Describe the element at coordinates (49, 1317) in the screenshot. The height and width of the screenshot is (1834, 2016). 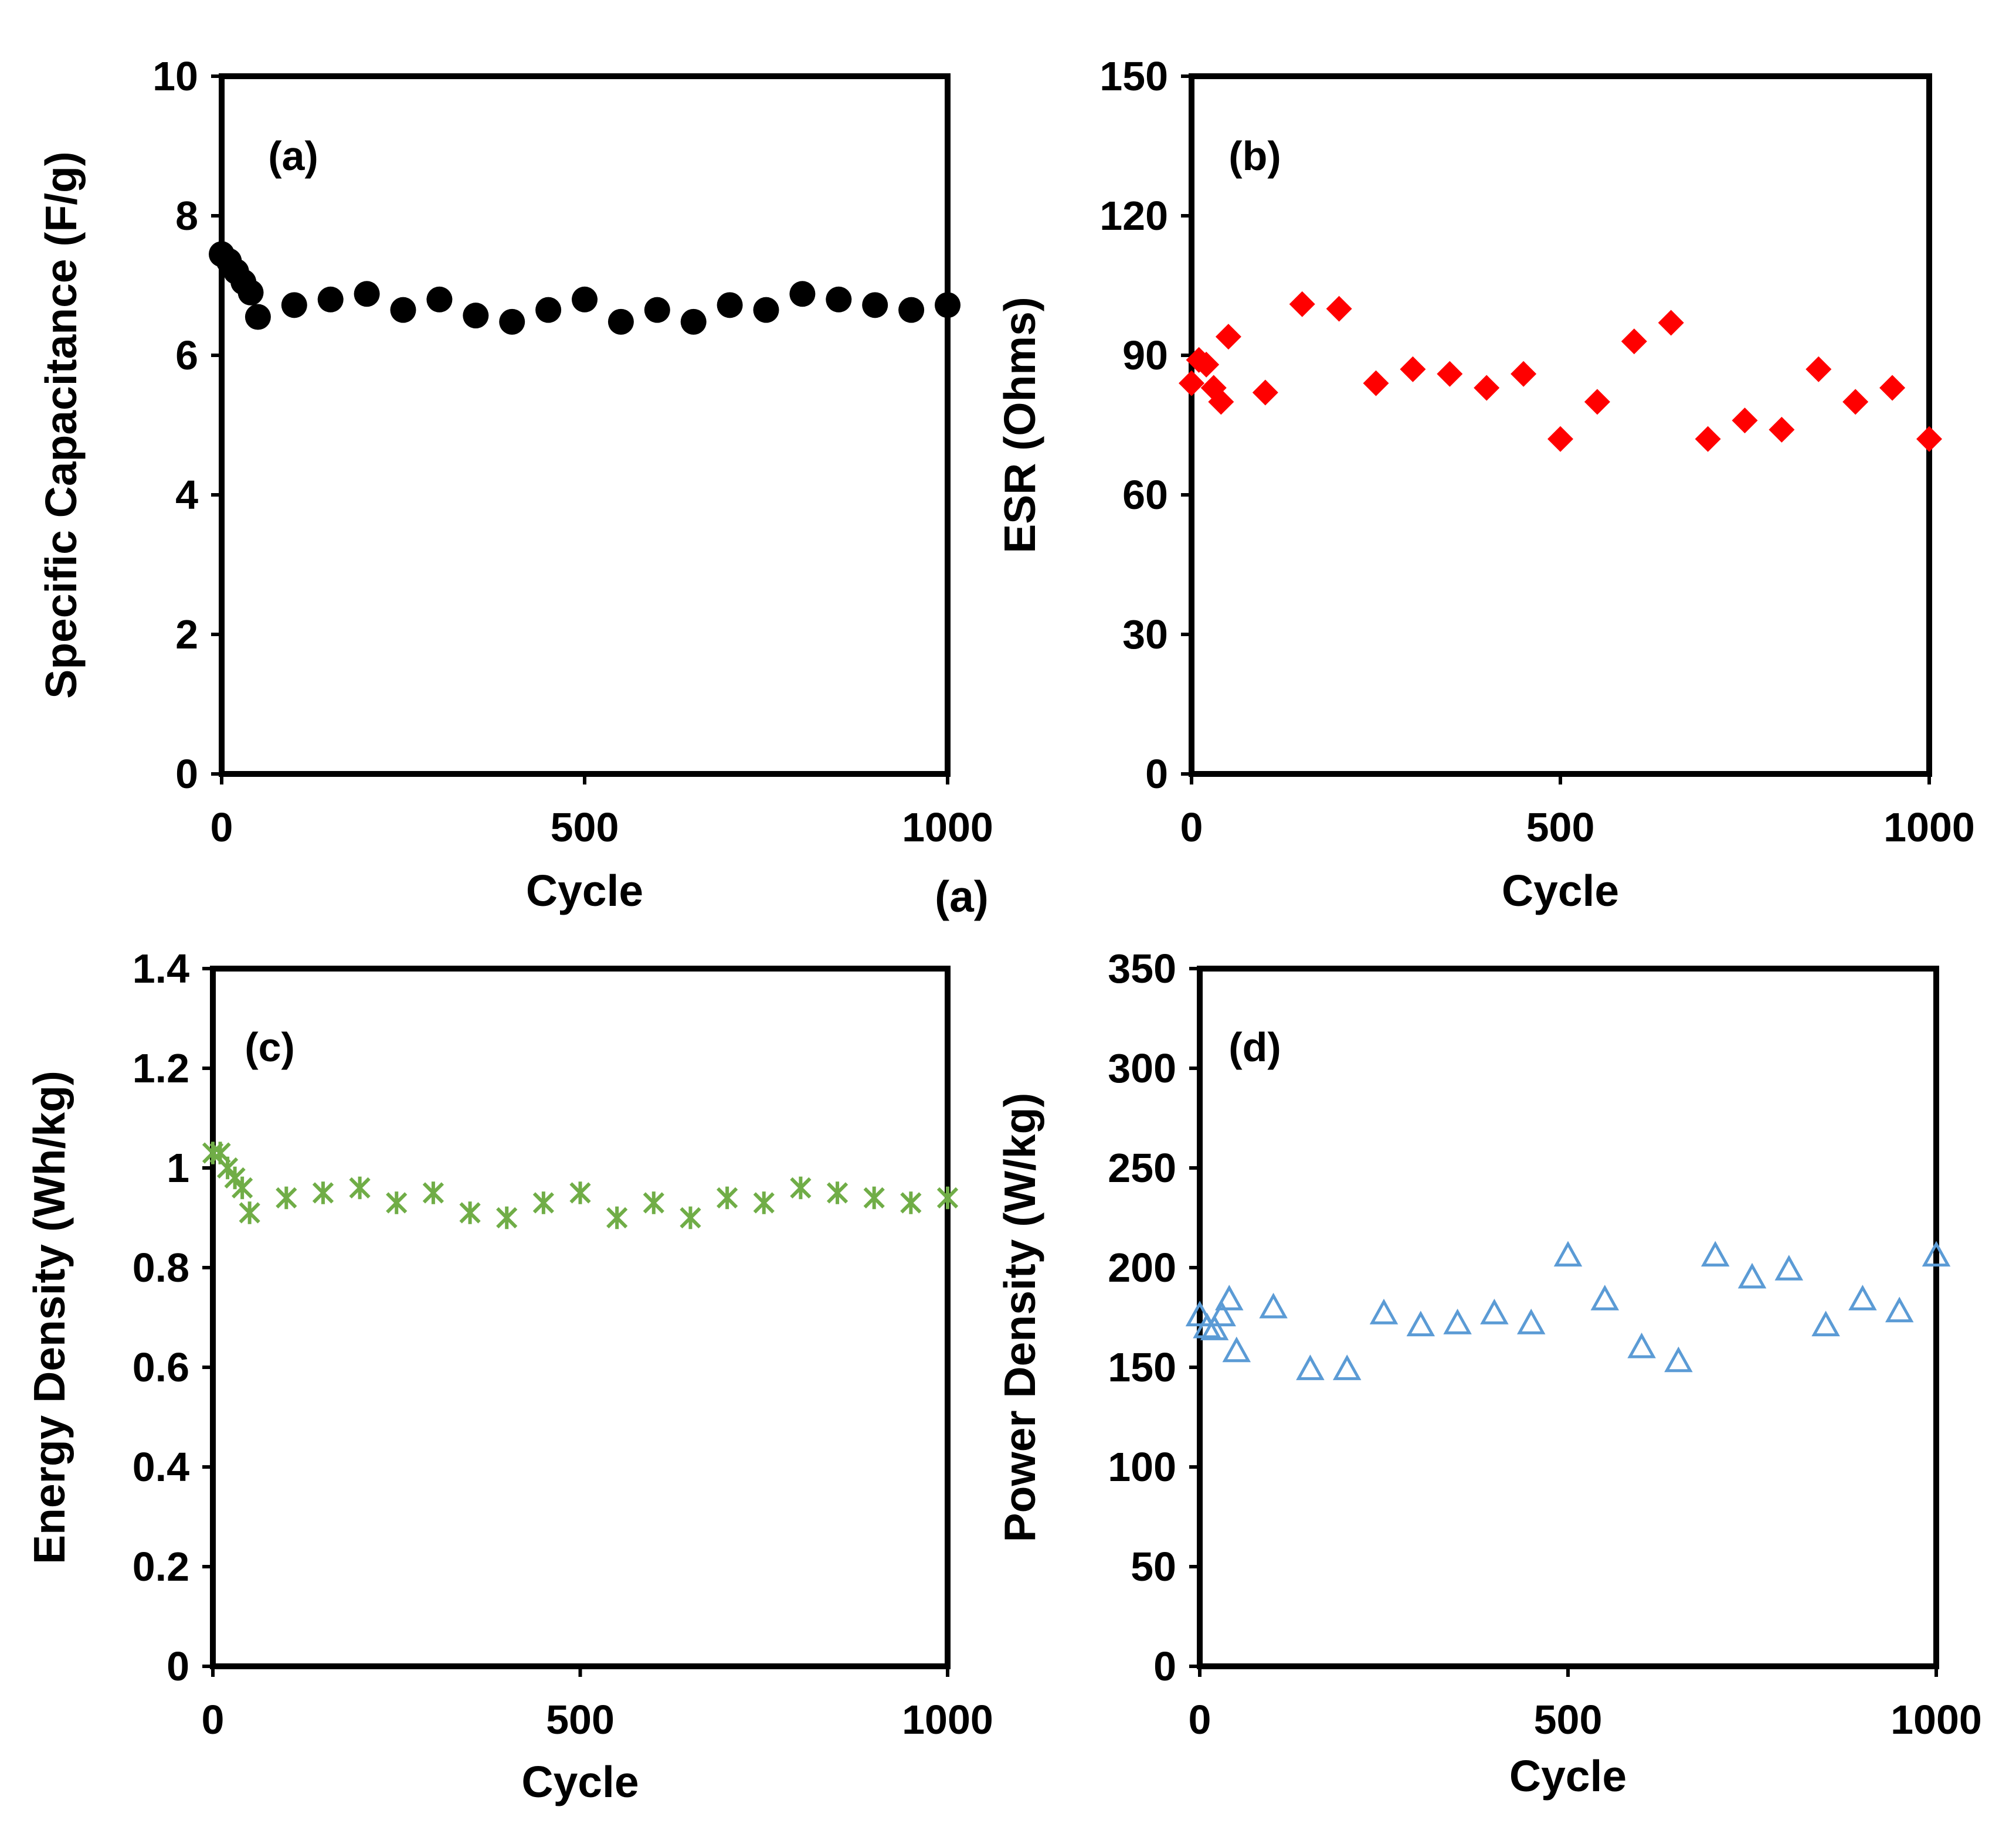
I see `y-axis-title-c: Energy Density (Wh/kg)` at that location.